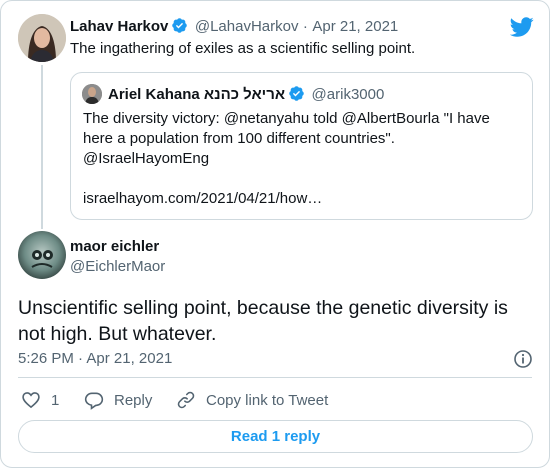  I want to click on heart-icon, so click(31, 400).